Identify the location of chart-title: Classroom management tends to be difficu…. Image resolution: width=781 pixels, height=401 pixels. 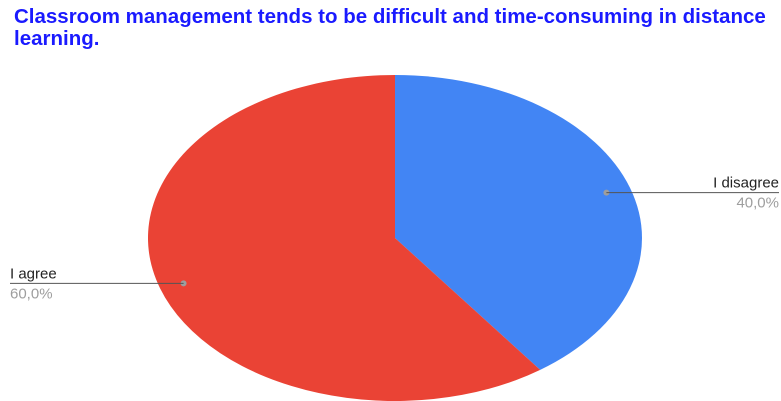
(390, 27).